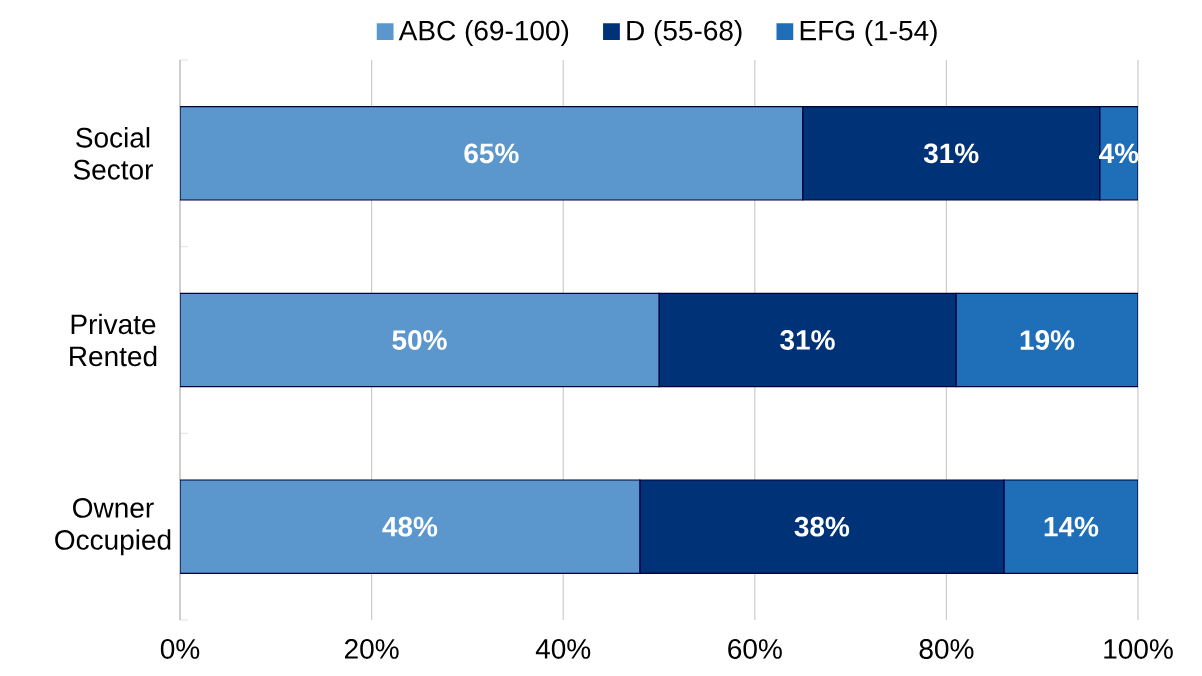  I want to click on legend-label: EFG (1-54), so click(868, 33).